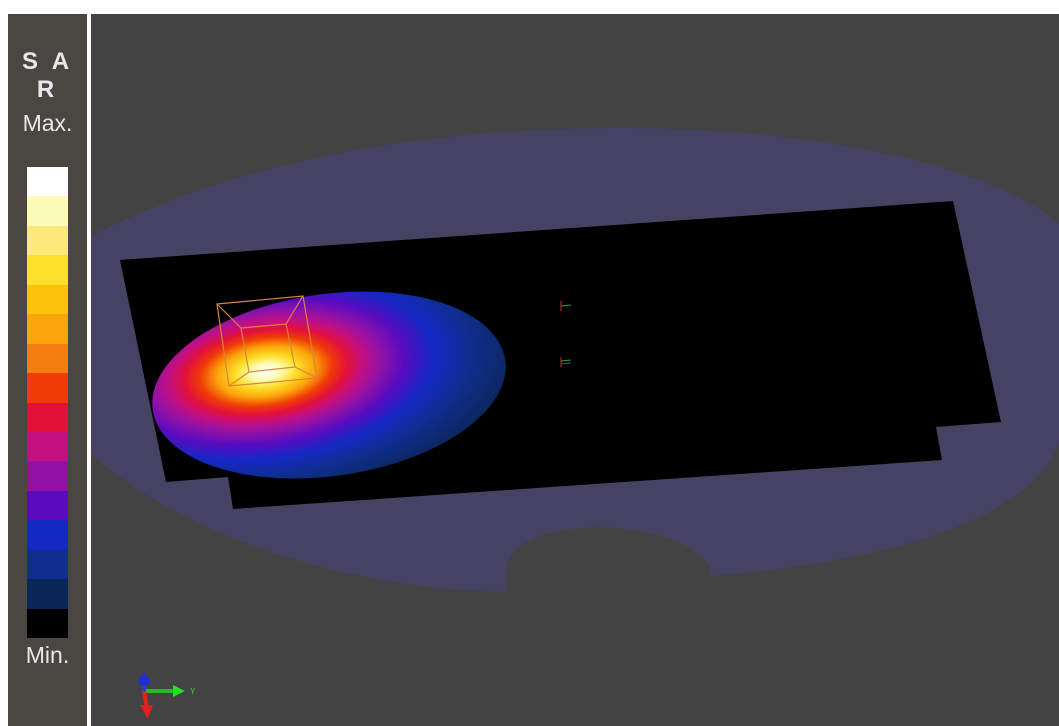  What do you see at coordinates (529, 7) in the screenshot?
I see `top-strip` at bounding box center [529, 7].